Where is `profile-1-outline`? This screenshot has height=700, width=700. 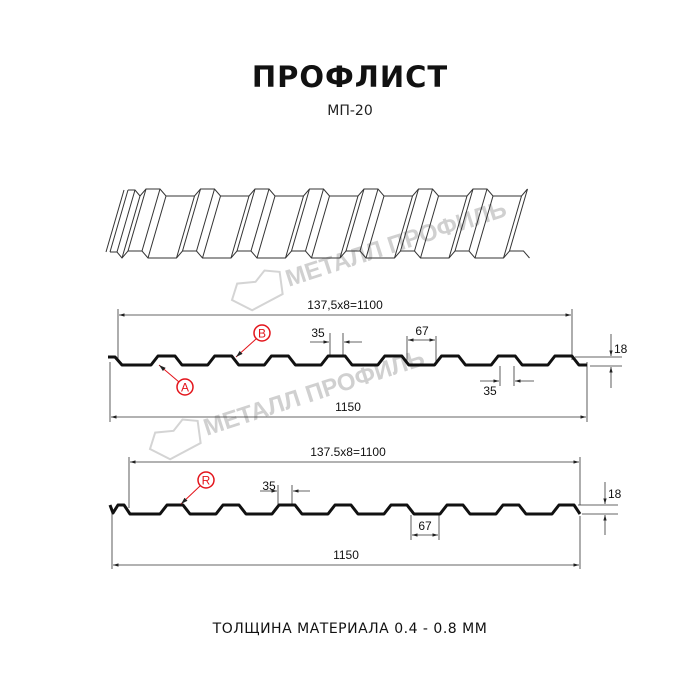
profile-1-outline is located at coordinates (347, 360).